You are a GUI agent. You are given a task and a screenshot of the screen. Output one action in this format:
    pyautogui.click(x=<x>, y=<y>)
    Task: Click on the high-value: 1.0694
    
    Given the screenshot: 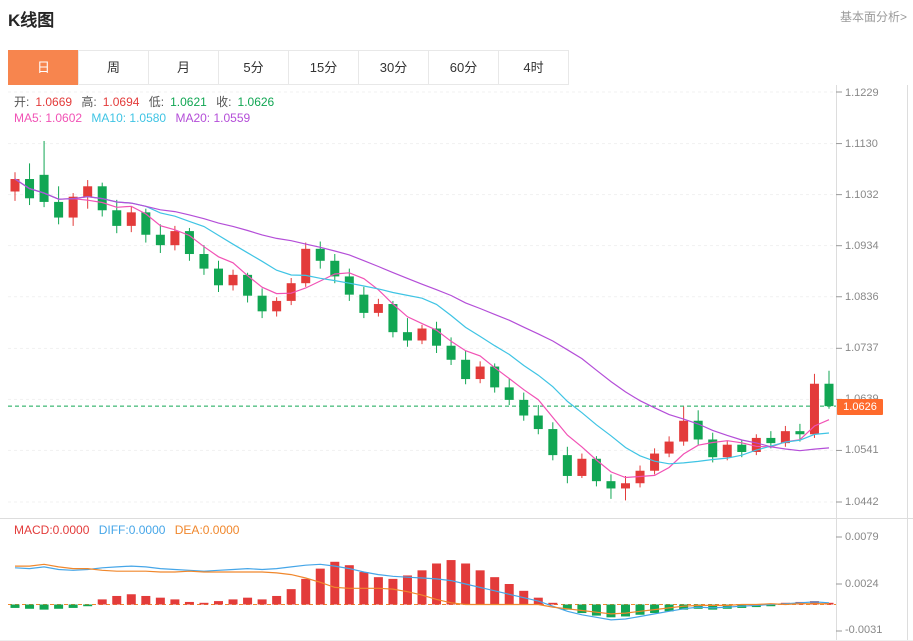 What is the action you would take?
    pyautogui.click(x=121, y=102)
    